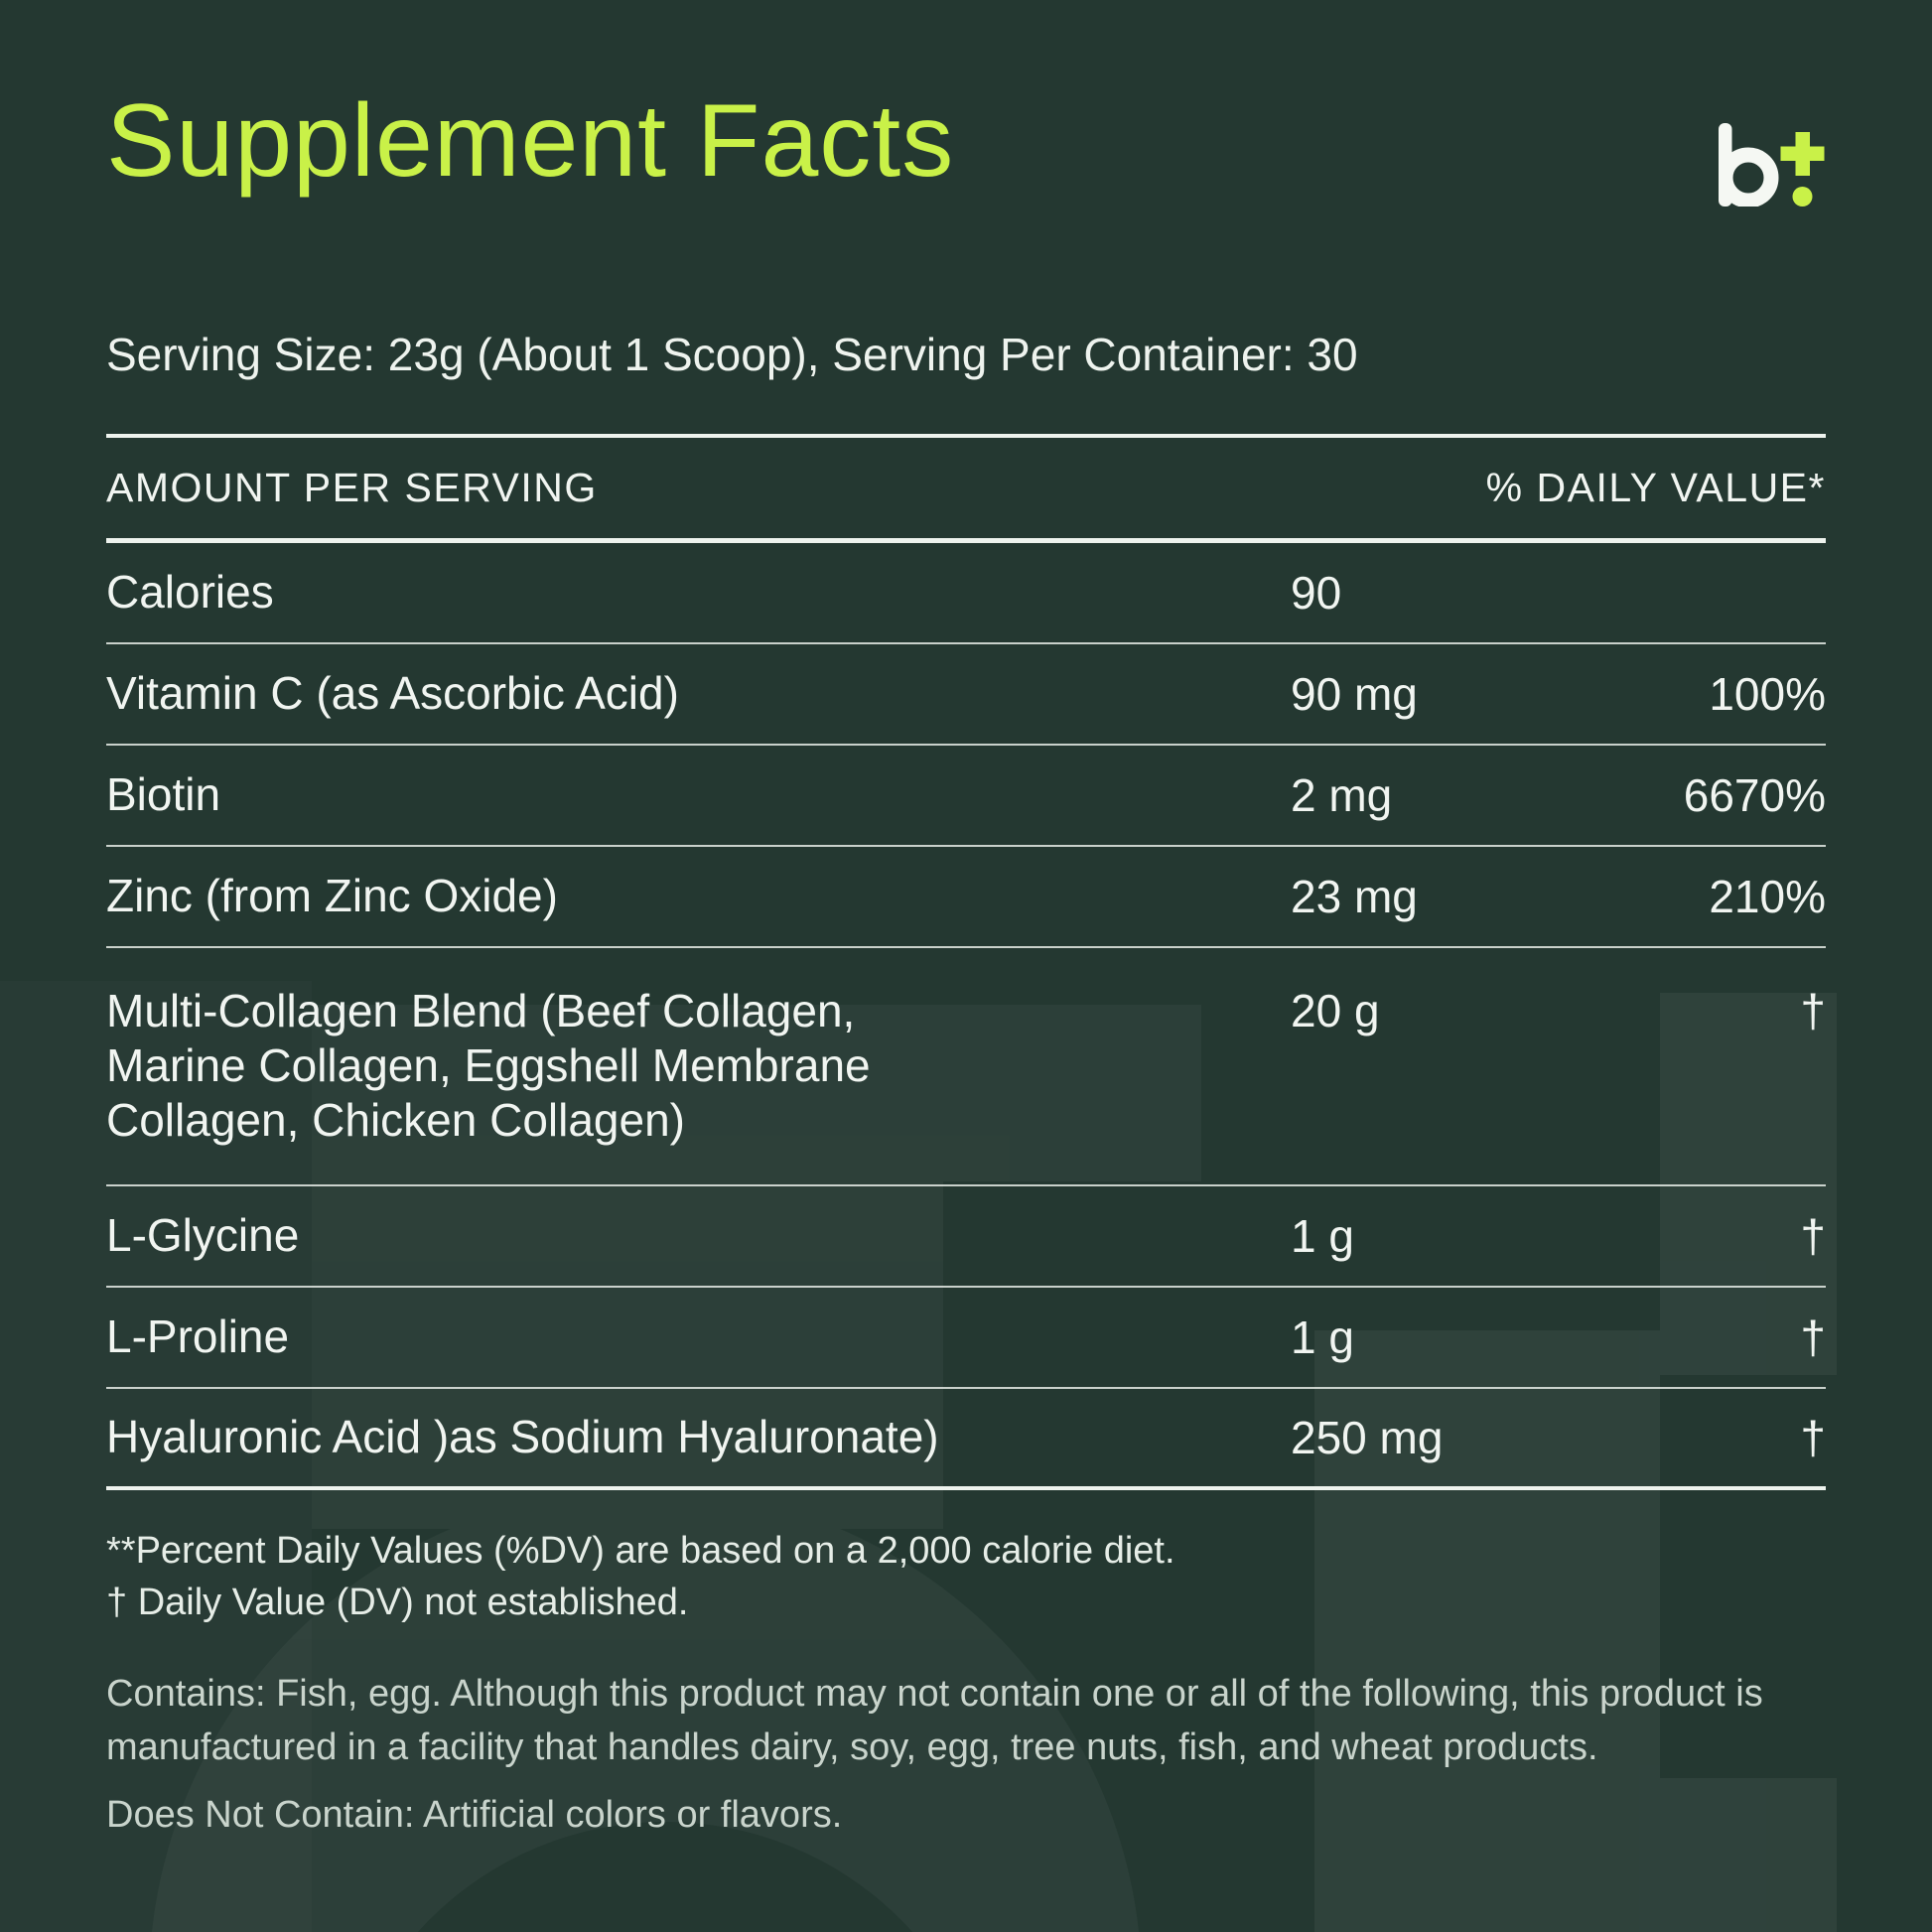 This screenshot has width=1932, height=1932. What do you see at coordinates (1342, 795) in the screenshot?
I see `nutrient-amount: 2 mg` at bounding box center [1342, 795].